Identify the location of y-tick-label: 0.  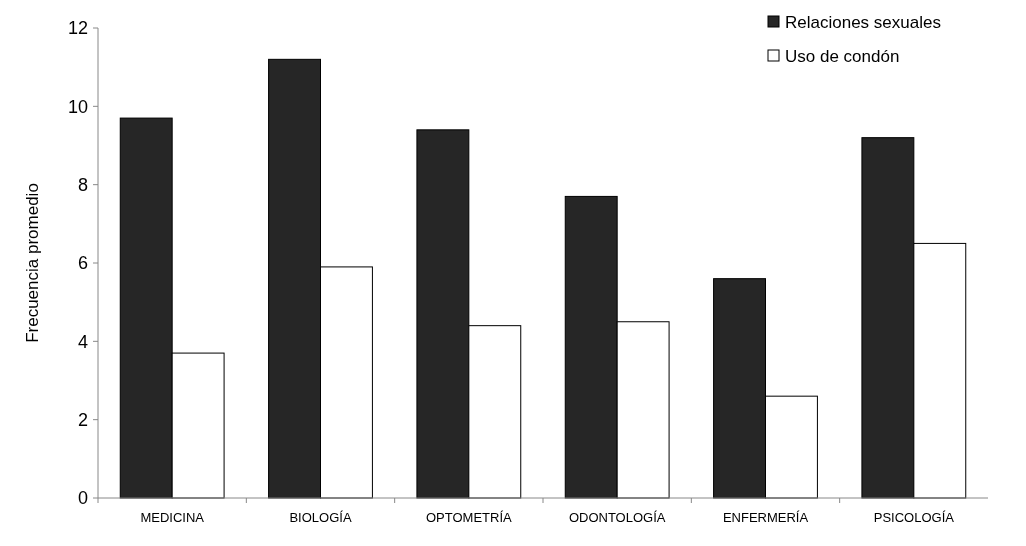
(82, 498).